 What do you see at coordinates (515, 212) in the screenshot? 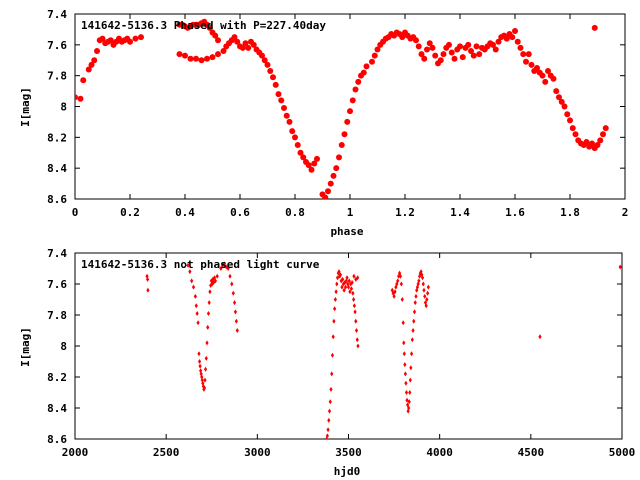
I see `phased-x-tick-label: 1.6` at bounding box center [515, 212].